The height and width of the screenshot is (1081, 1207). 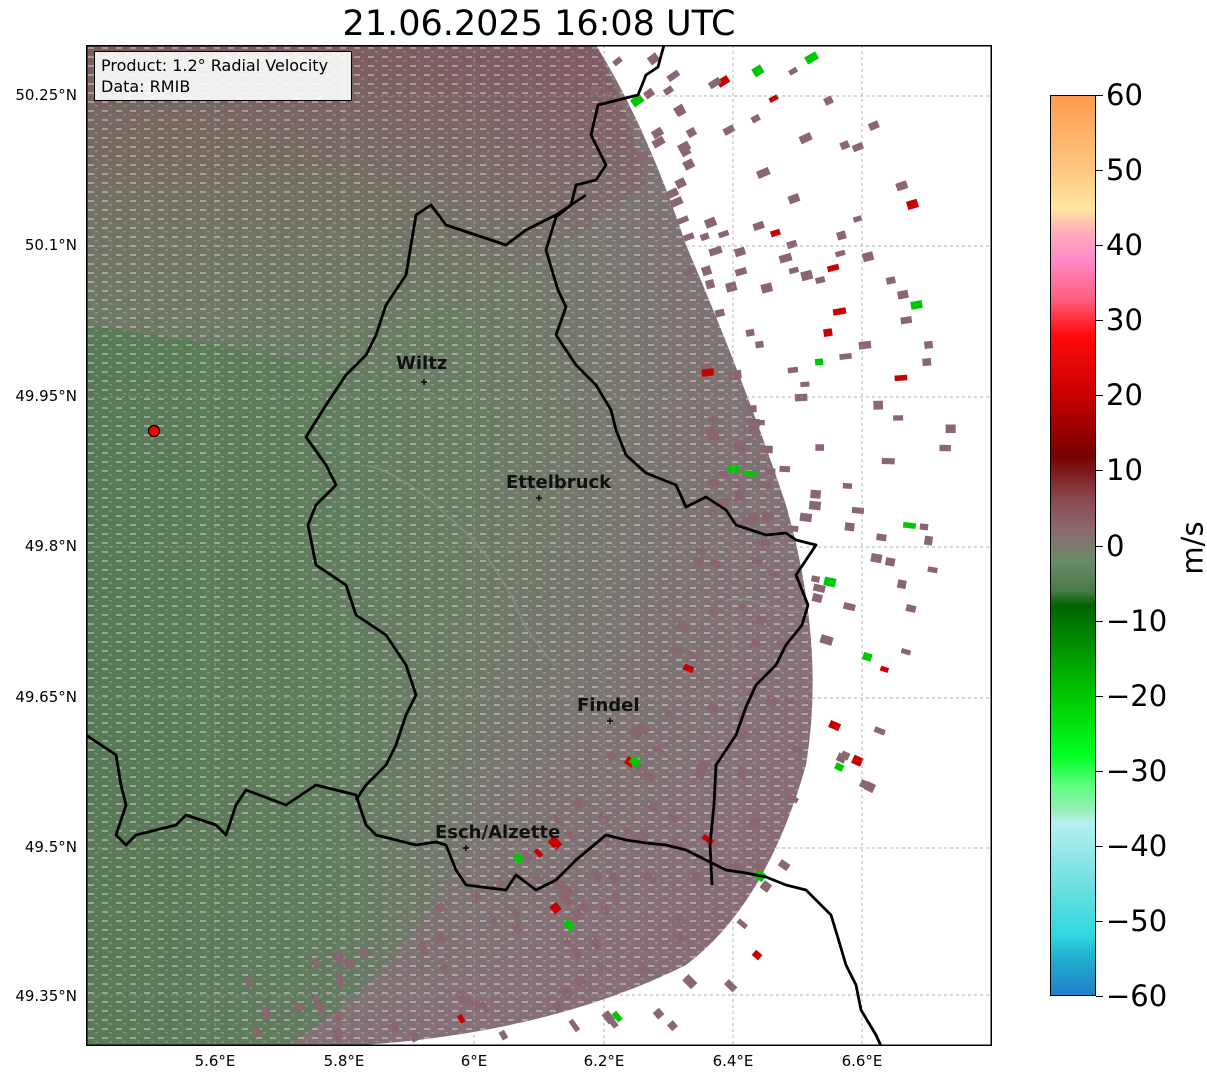 What do you see at coordinates (1073, 545) in the screenshot?
I see `velocity-colorbar` at bounding box center [1073, 545].